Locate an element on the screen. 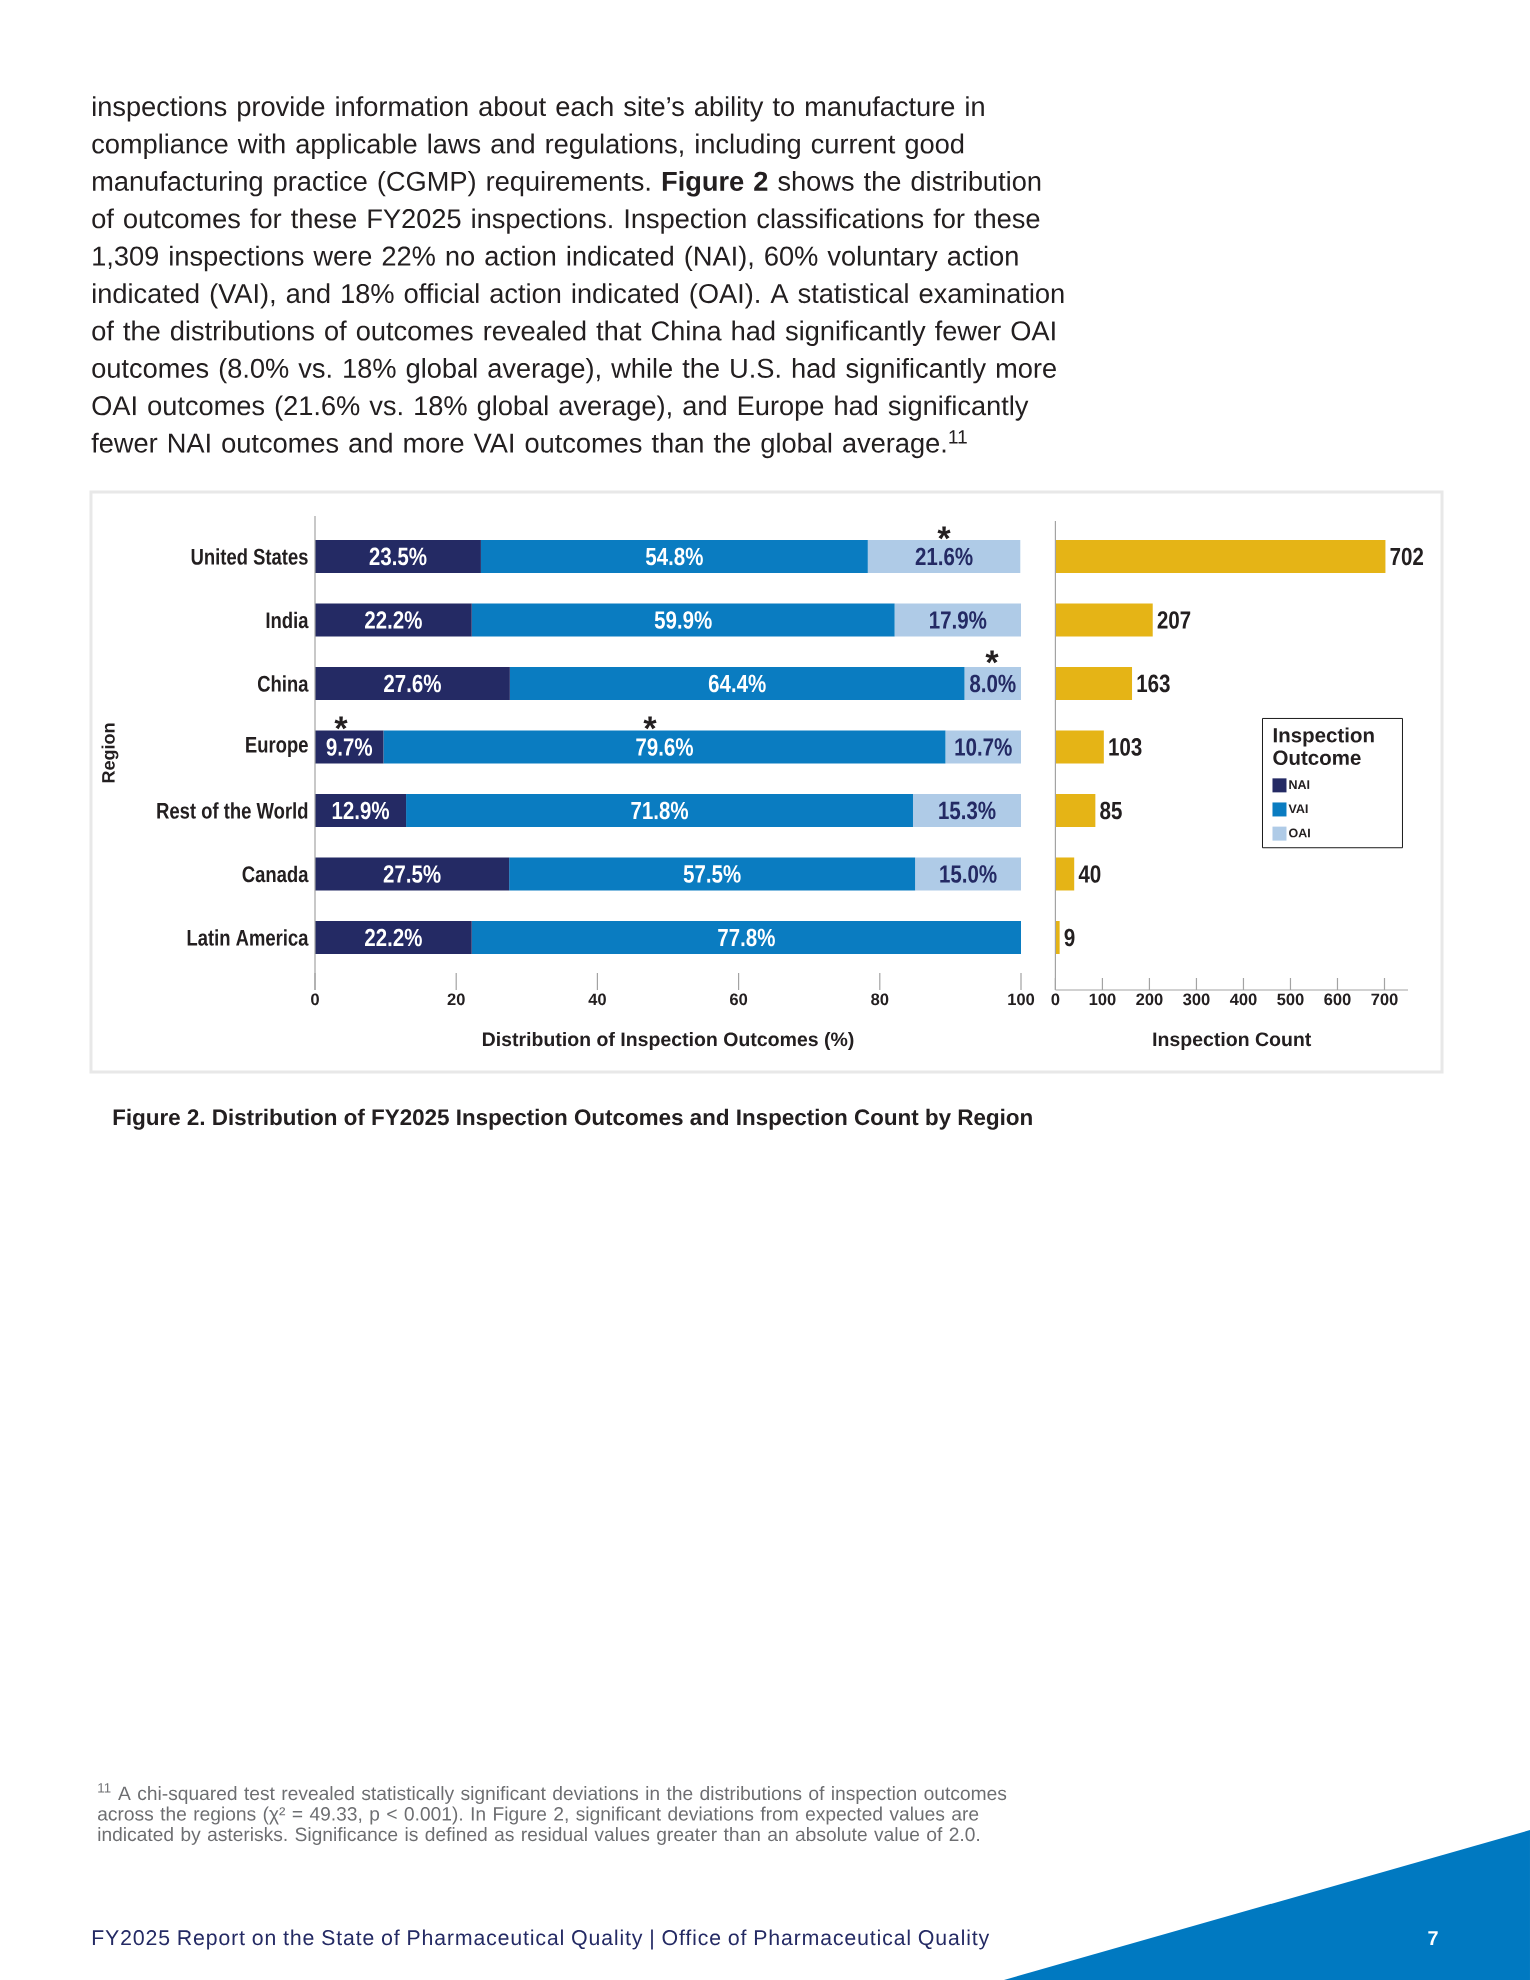  data-label: 702 is located at coordinates (1407, 556).